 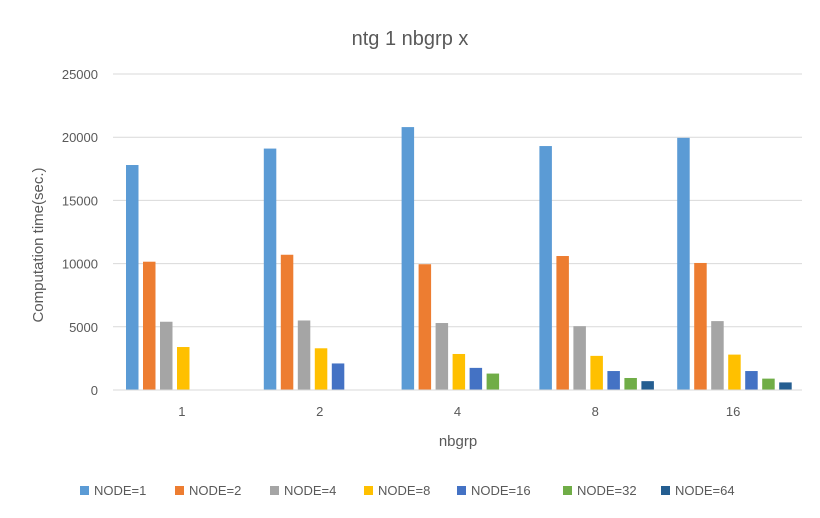 I want to click on legend-label: NODE=2, so click(x=215, y=490).